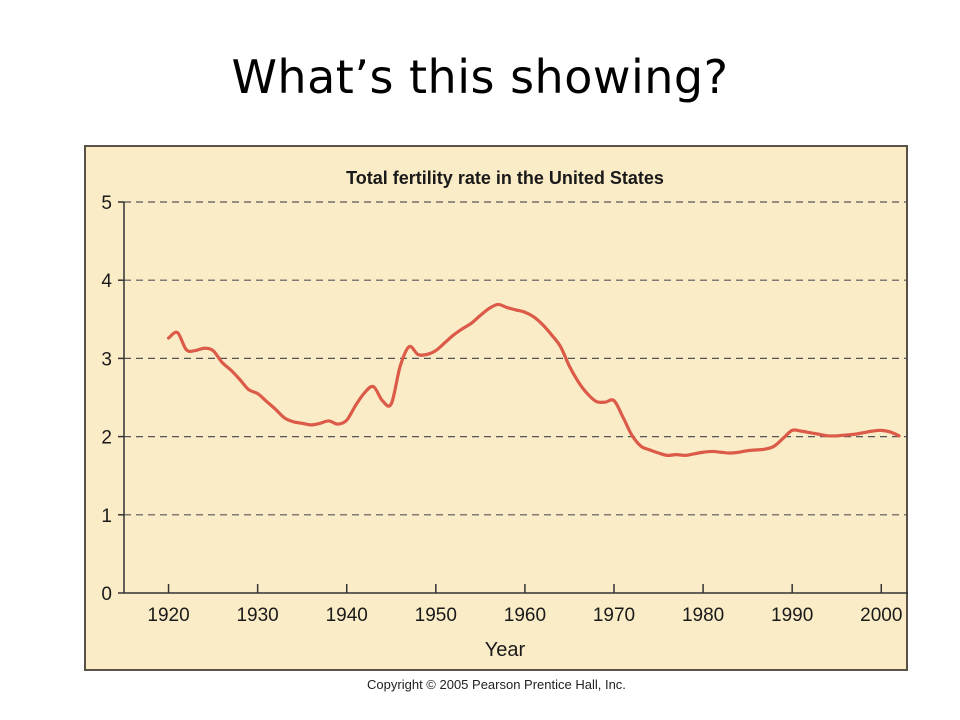  What do you see at coordinates (106, 516) in the screenshot?
I see `y-tick-label-1: 1` at bounding box center [106, 516].